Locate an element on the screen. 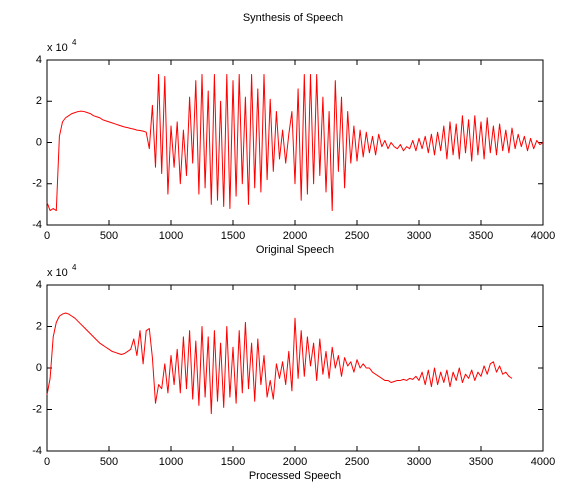  x-axis-label: Original Speech is located at coordinates (295, 250).